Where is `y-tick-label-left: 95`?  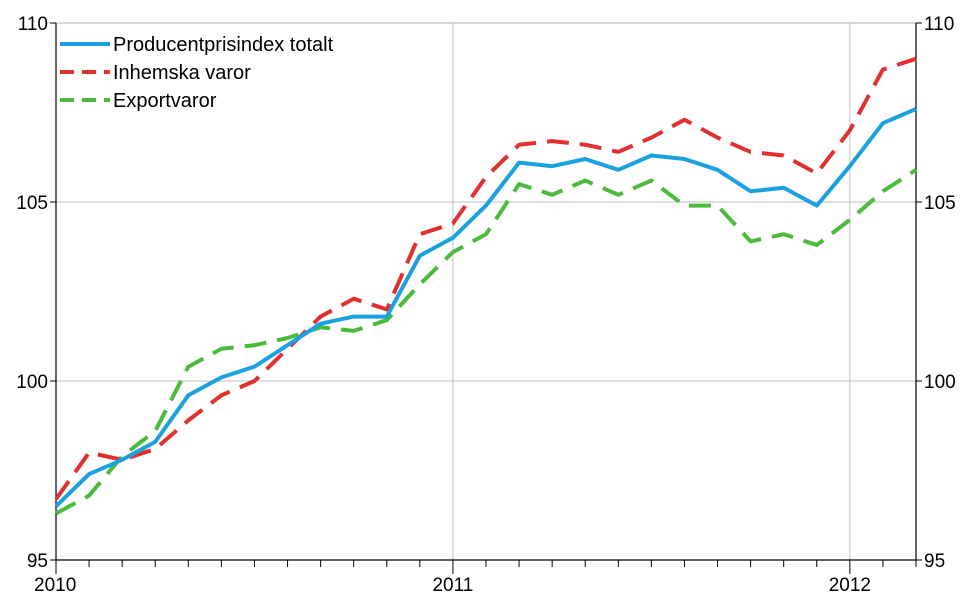
y-tick-label-left: 95 is located at coordinates (37, 561).